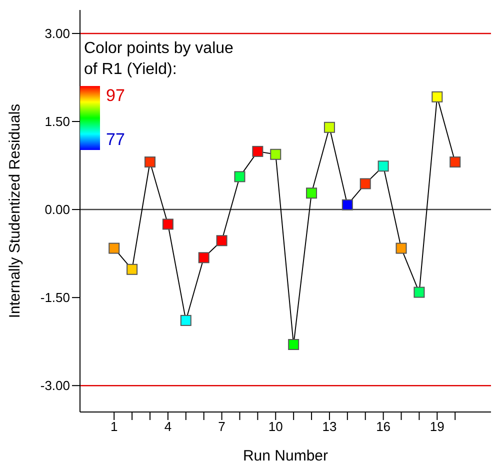  Describe the element at coordinates (57, 34) in the screenshot. I see `y-tick-label: 3.00` at that location.